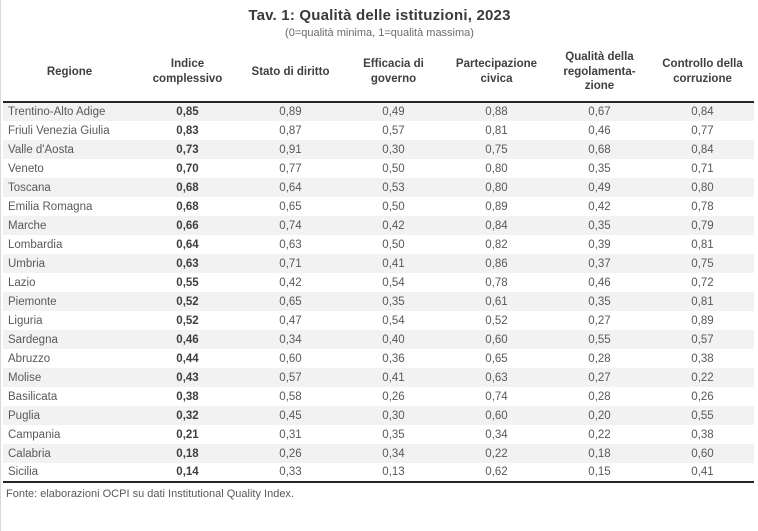 Image resolution: width=758 pixels, height=531 pixels. I want to click on value-cell: 0,79, so click(702, 225).